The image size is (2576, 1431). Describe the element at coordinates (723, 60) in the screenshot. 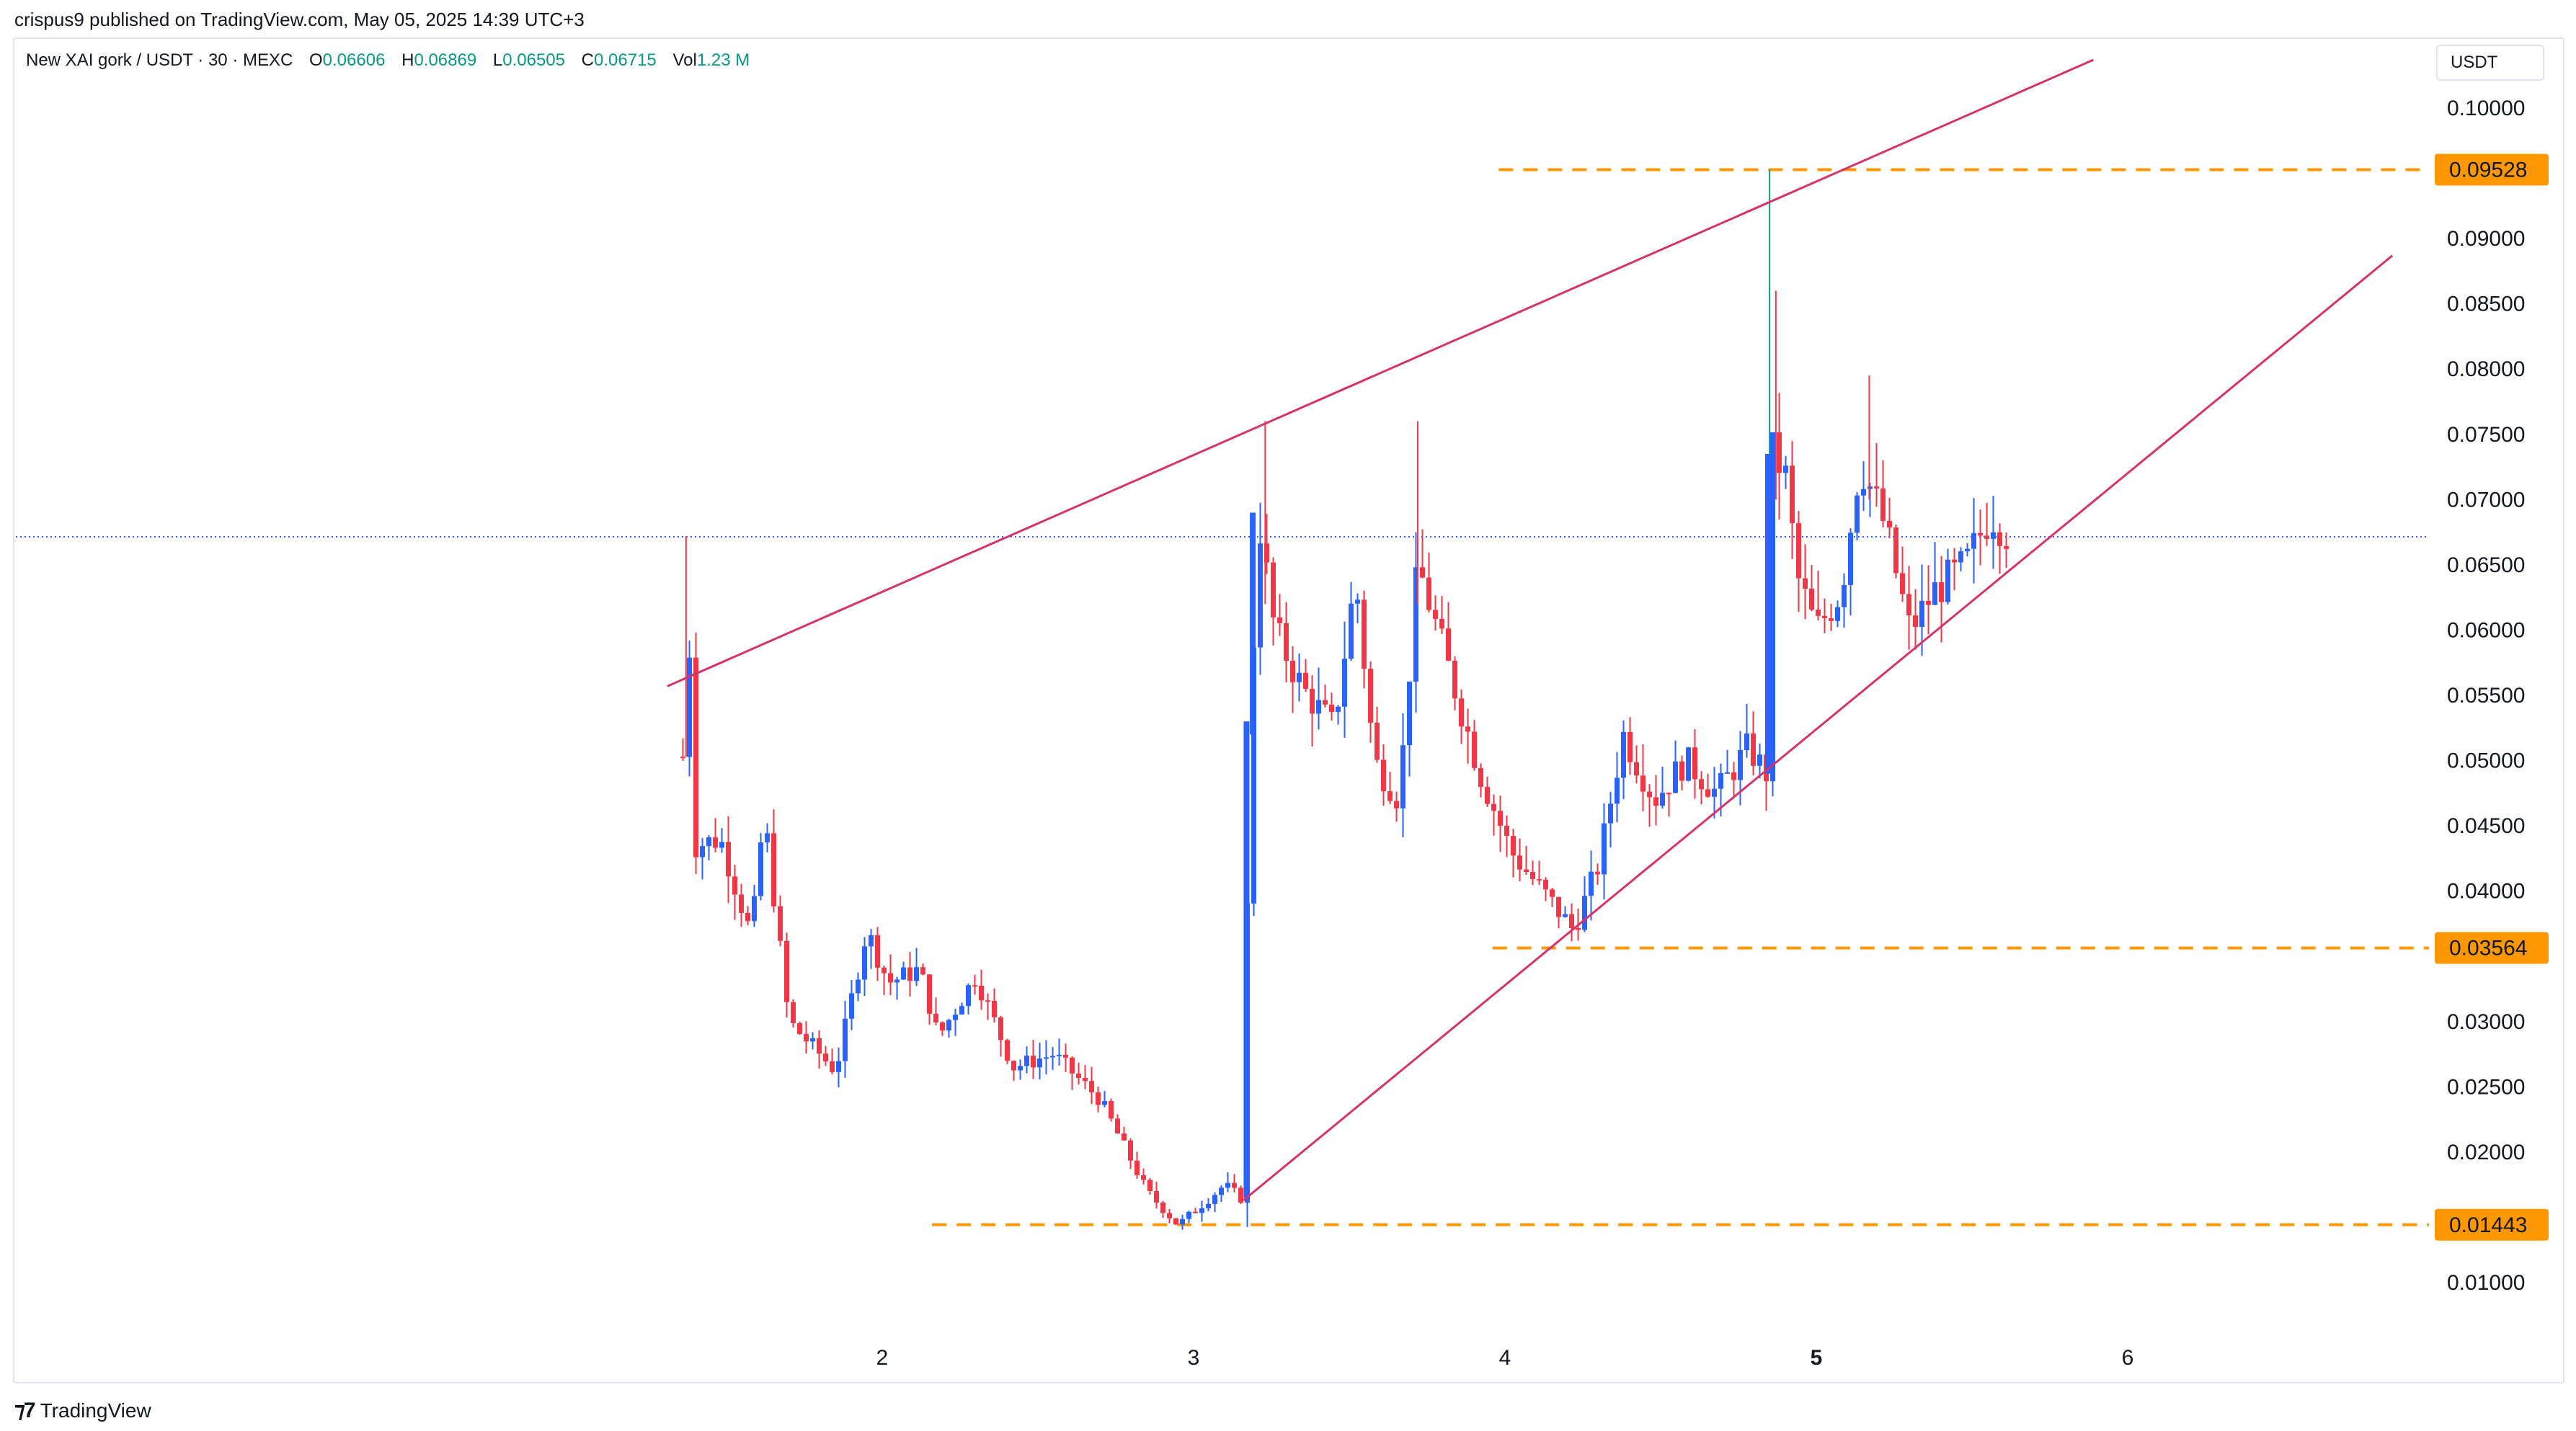

I see `volume-value: 1.23 M` at that location.